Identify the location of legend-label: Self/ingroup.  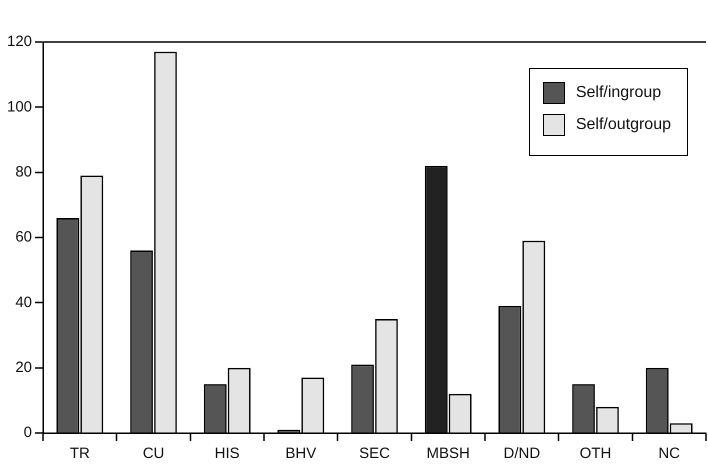
(619, 93).